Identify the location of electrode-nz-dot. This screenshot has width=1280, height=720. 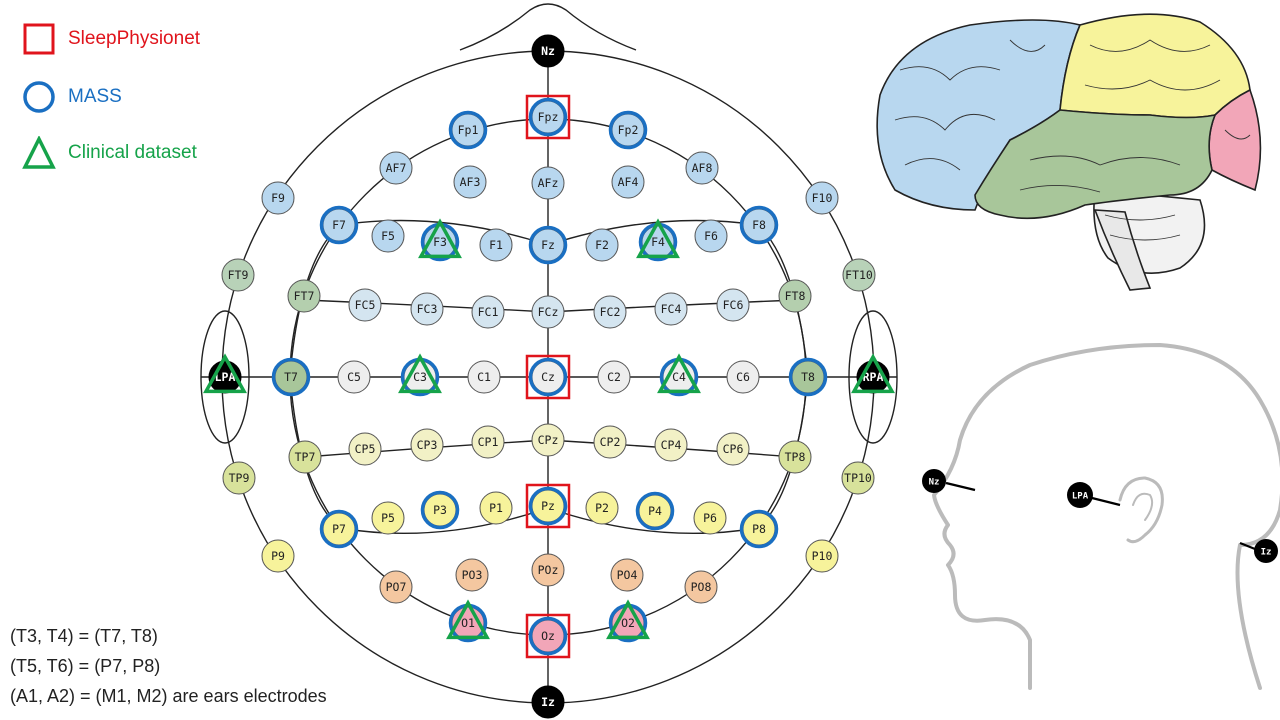
(548, 51).